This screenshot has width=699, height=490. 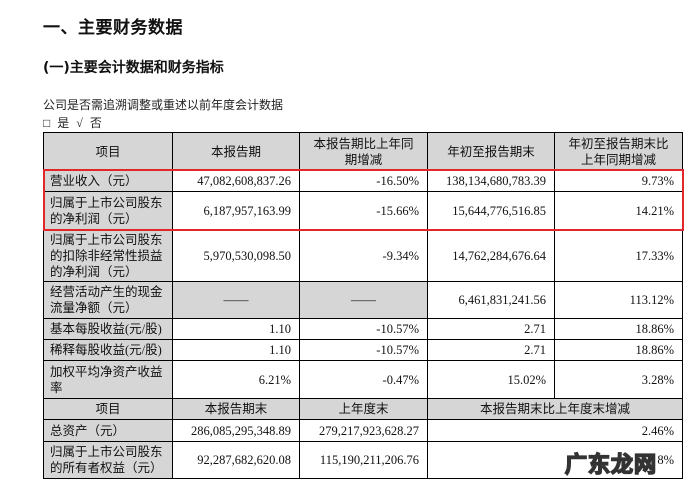 I want to click on restatement-answer: □ 是 √ 否, so click(x=76, y=122).